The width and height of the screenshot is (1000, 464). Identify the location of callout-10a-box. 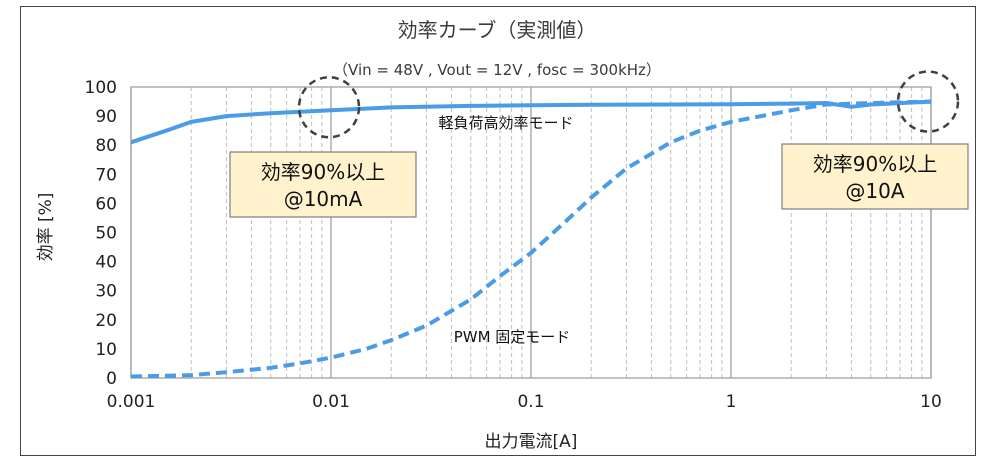
(875, 176).